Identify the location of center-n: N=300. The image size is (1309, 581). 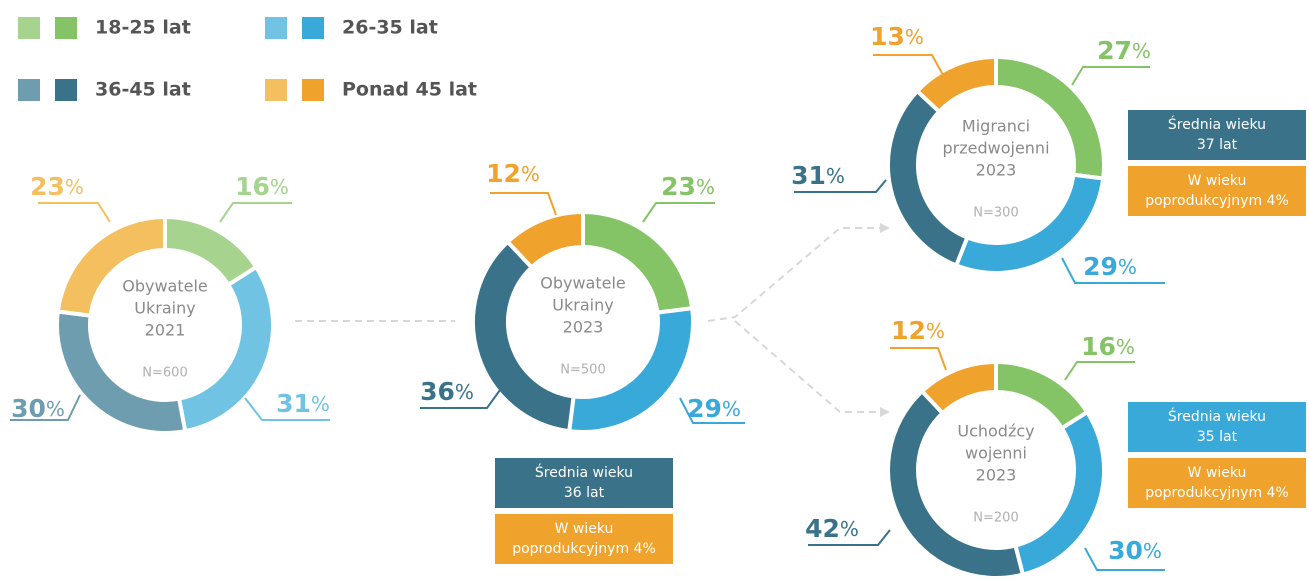
(995, 213).